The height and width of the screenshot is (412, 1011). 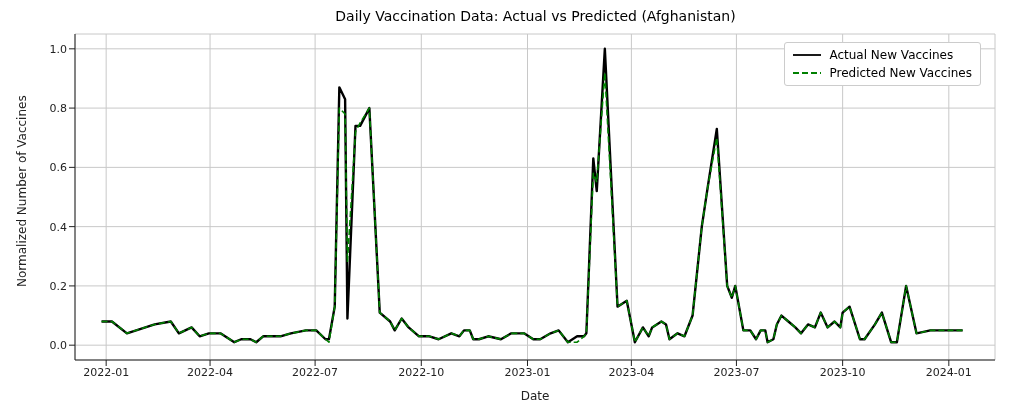 I want to click on y-tick-label: 1.0, so click(x=58, y=49).